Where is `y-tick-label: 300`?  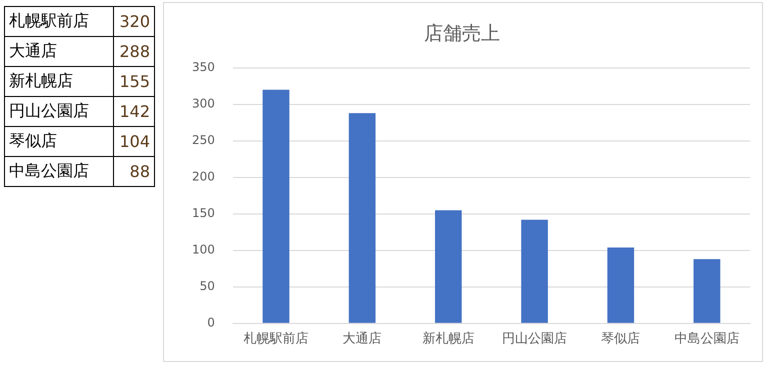
y-tick-label: 300 is located at coordinates (203, 103).